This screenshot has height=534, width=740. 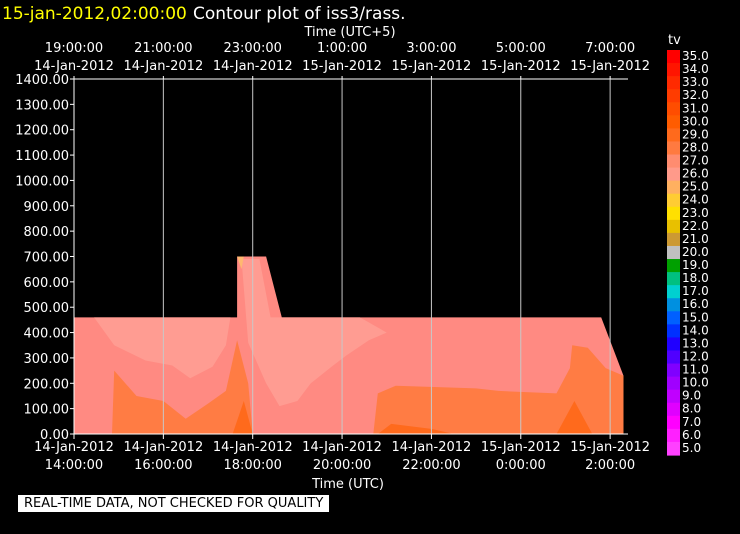 I want to click on top-tick-date-0: 14-Jan-2012, so click(x=74, y=66).